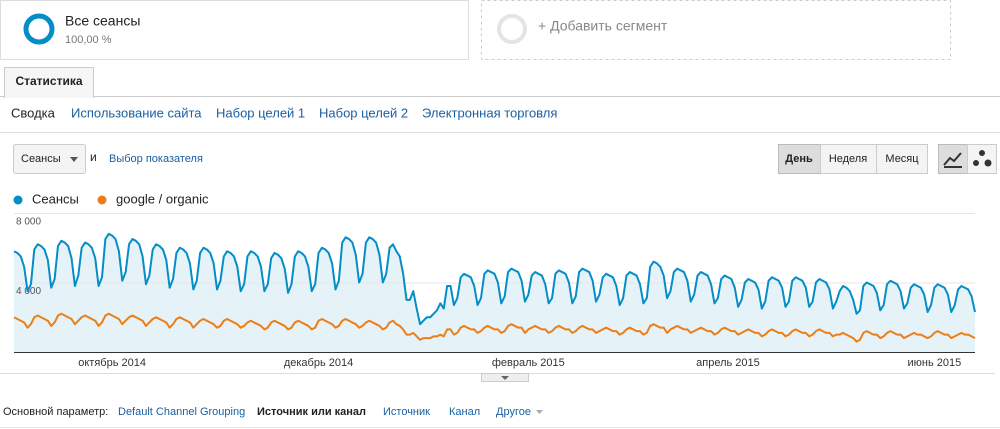 The width and height of the screenshot is (1000, 429). Describe the element at coordinates (112, 363) in the screenshot. I see `x-tick-label: октябрь 2014` at that location.